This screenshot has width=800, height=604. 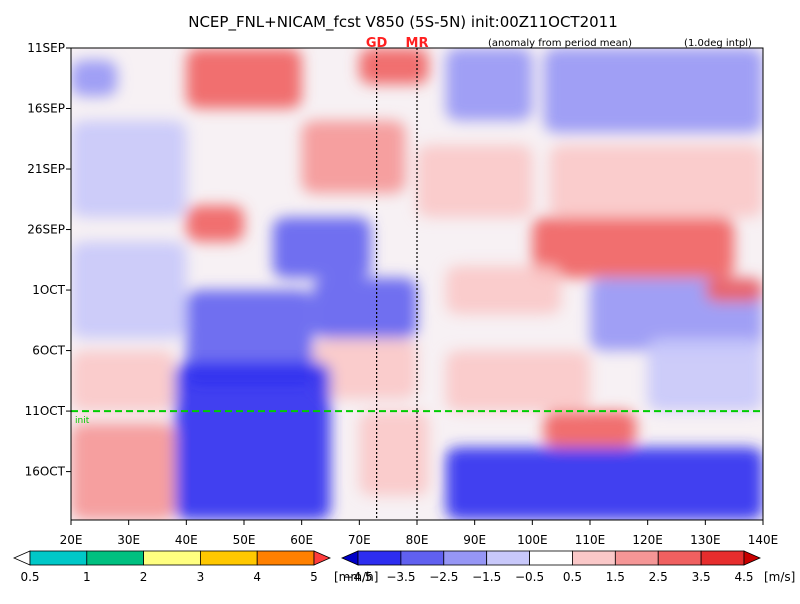 I want to click on colorbar-level-label: −1.5, so click(x=486, y=577).